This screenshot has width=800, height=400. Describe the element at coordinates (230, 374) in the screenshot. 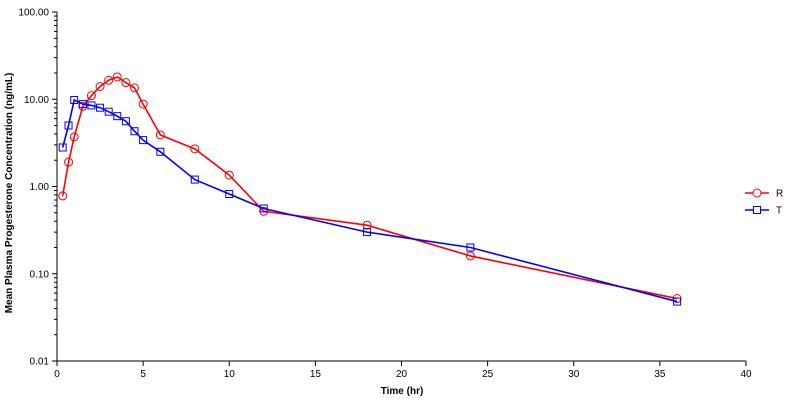

I see `x-tick-label: 10` at that location.